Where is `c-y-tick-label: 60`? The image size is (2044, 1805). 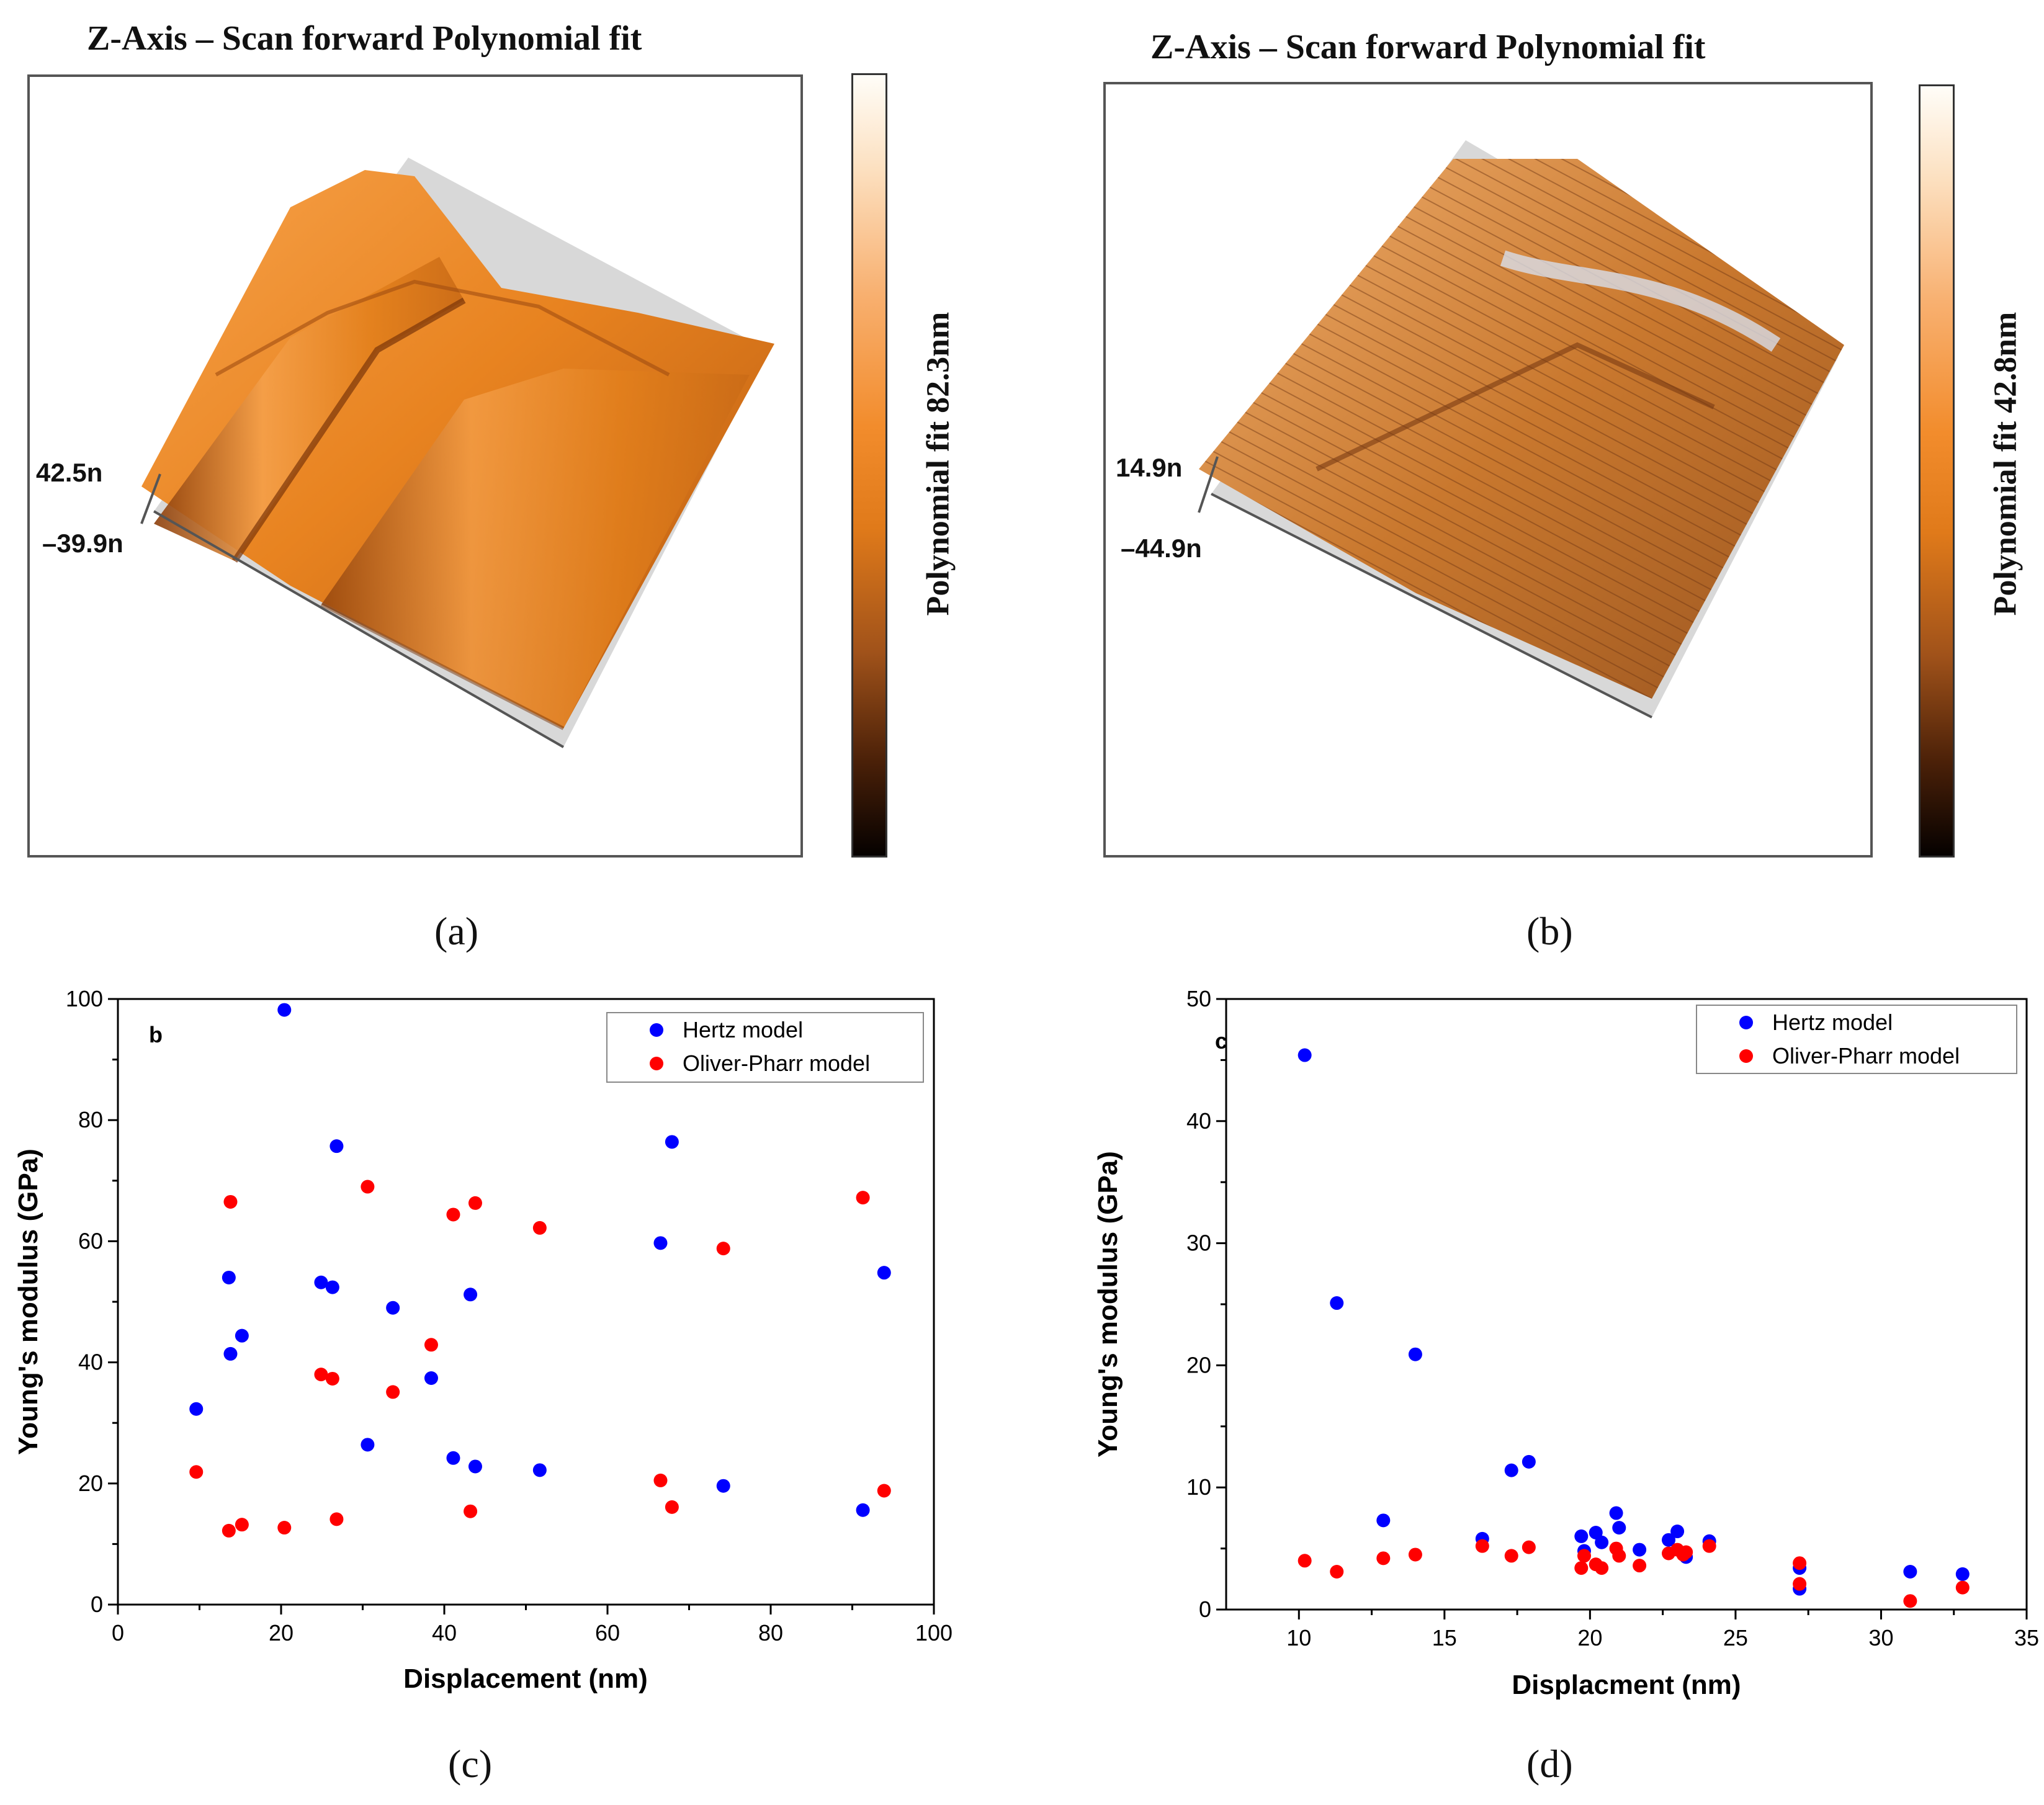 c-y-tick-label: 60 is located at coordinates (90, 1240).